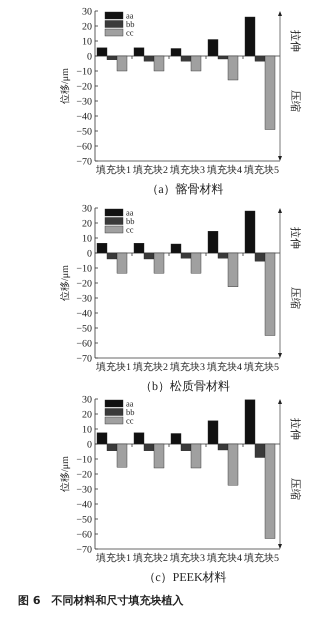  Describe the element at coordinates (185, 189) in the screenshot. I see `text: （a）髂骨材料` at that location.